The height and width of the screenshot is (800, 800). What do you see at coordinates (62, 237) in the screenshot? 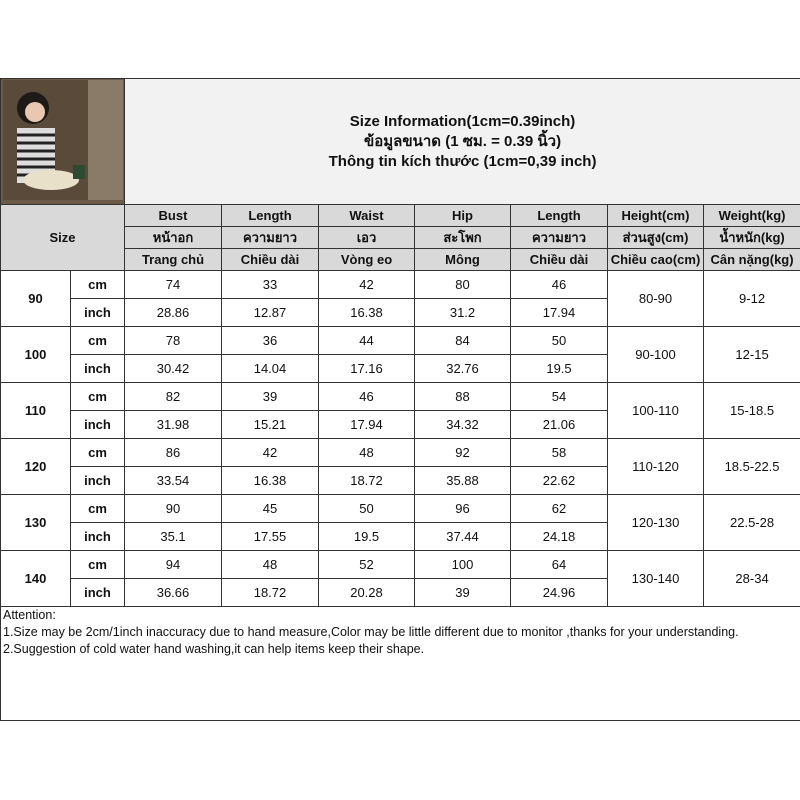
I see `size-header: Size` at bounding box center [62, 237].